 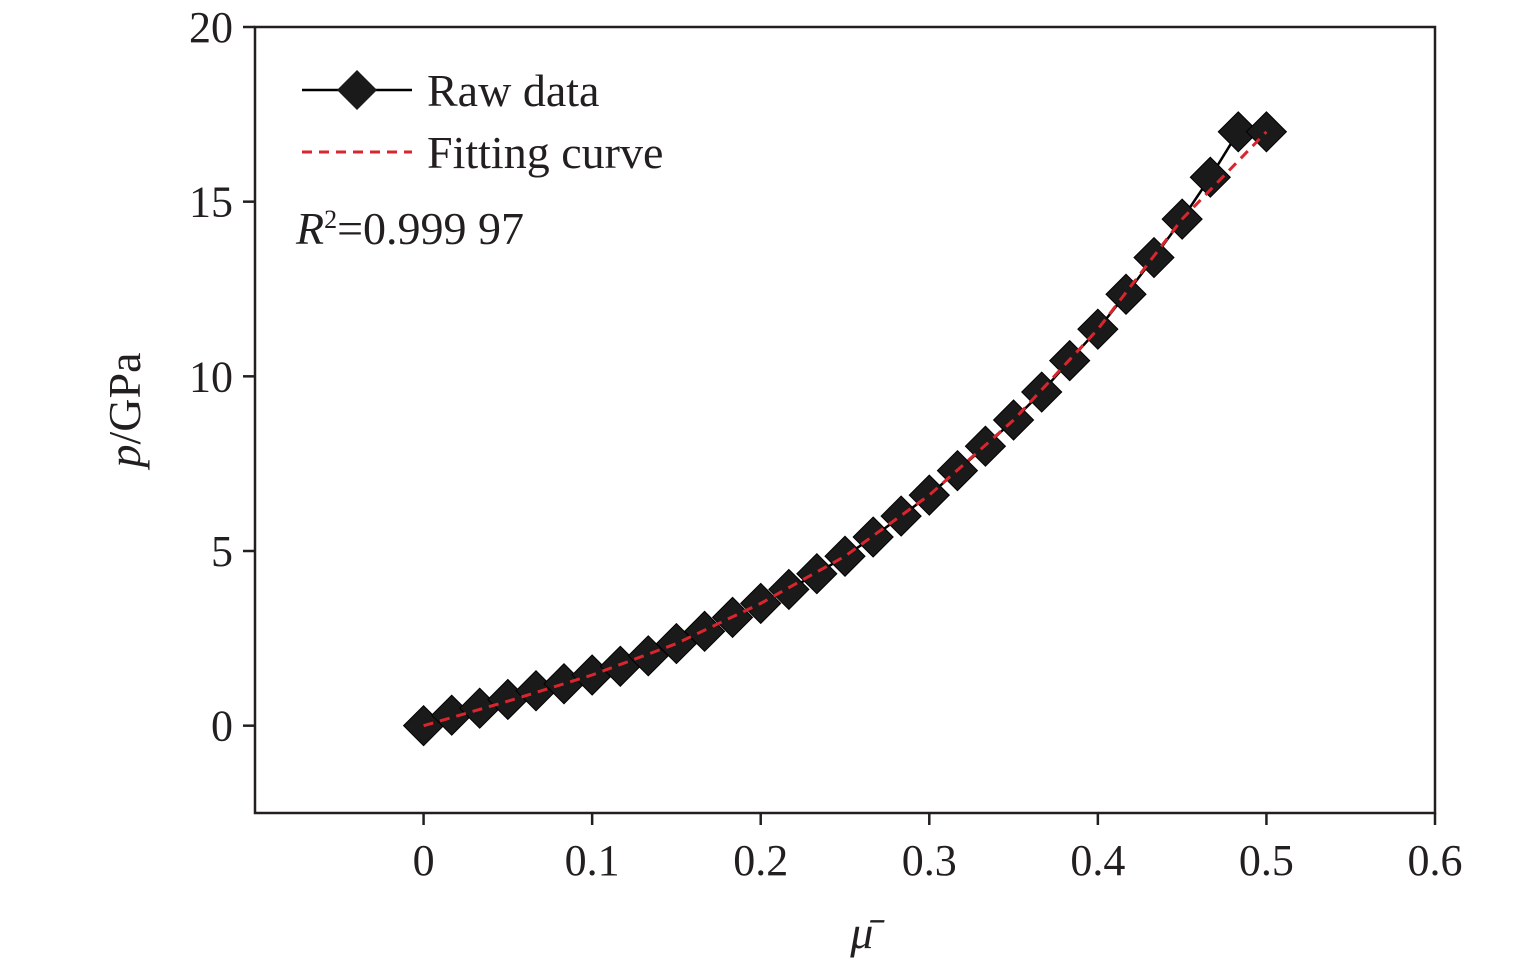 What do you see at coordinates (1435, 860) in the screenshot?
I see `x-tick-label: 0.6` at bounding box center [1435, 860].